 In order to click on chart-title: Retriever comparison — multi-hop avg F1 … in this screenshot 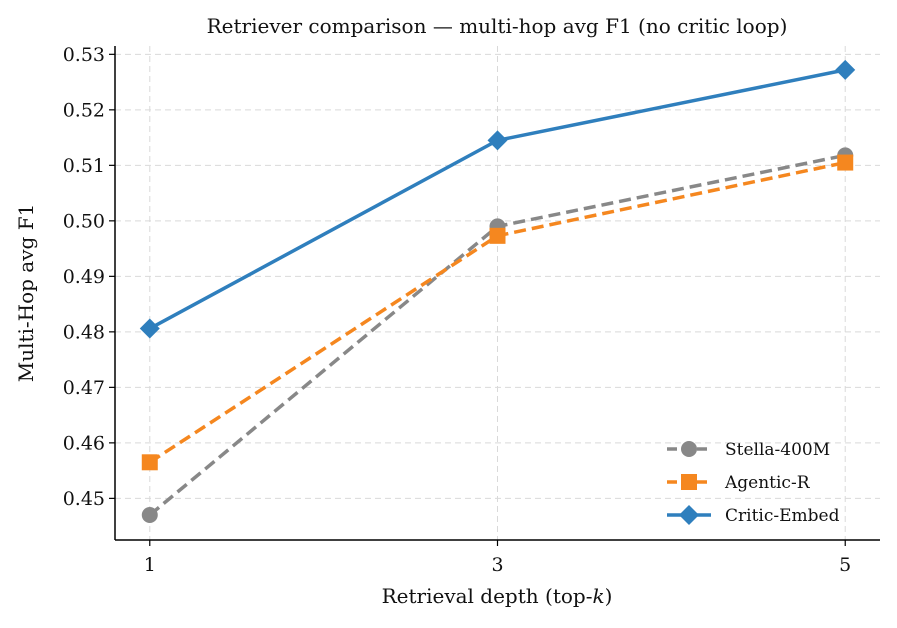, I will do `click(497, 26)`.